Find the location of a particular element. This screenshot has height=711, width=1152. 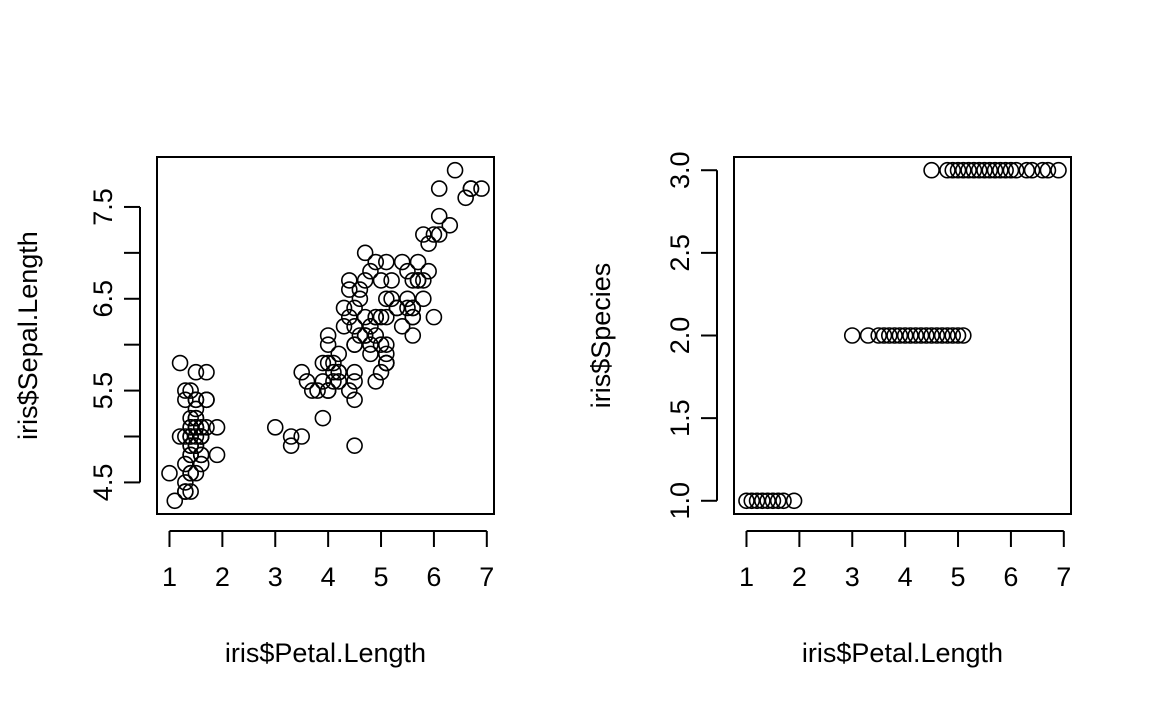

x-tick-label: 4 is located at coordinates (905, 577).